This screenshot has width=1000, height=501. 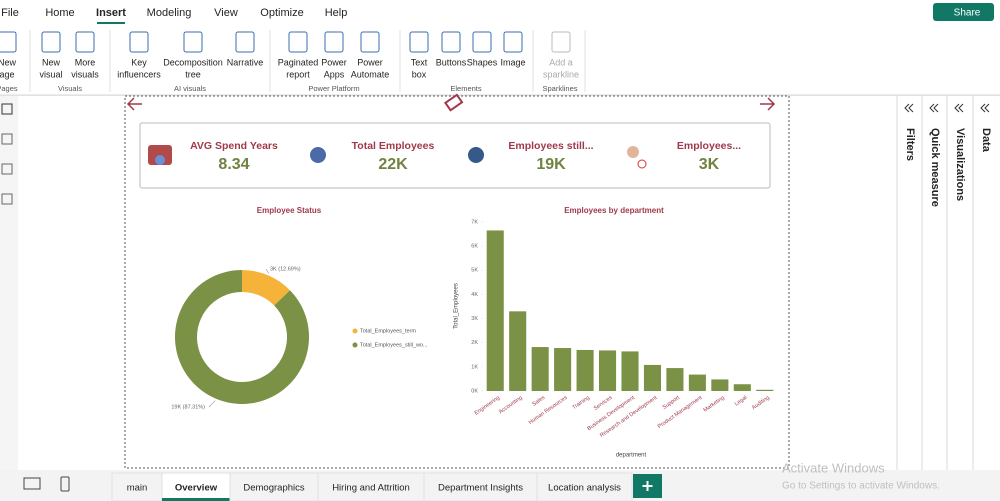 What do you see at coordinates (139, 62) in the screenshot?
I see `ribbon-item-label: Key` at bounding box center [139, 62].